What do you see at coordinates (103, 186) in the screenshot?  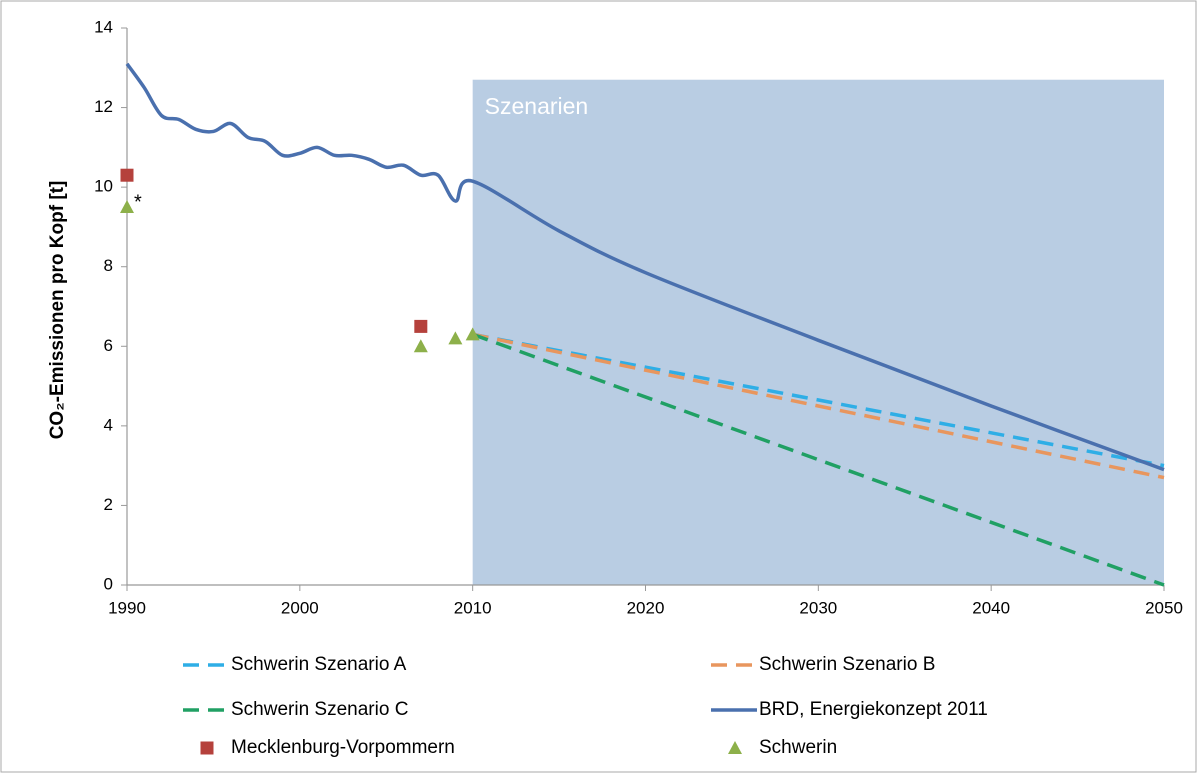 I see `y-tick-label: 10` at bounding box center [103, 186].